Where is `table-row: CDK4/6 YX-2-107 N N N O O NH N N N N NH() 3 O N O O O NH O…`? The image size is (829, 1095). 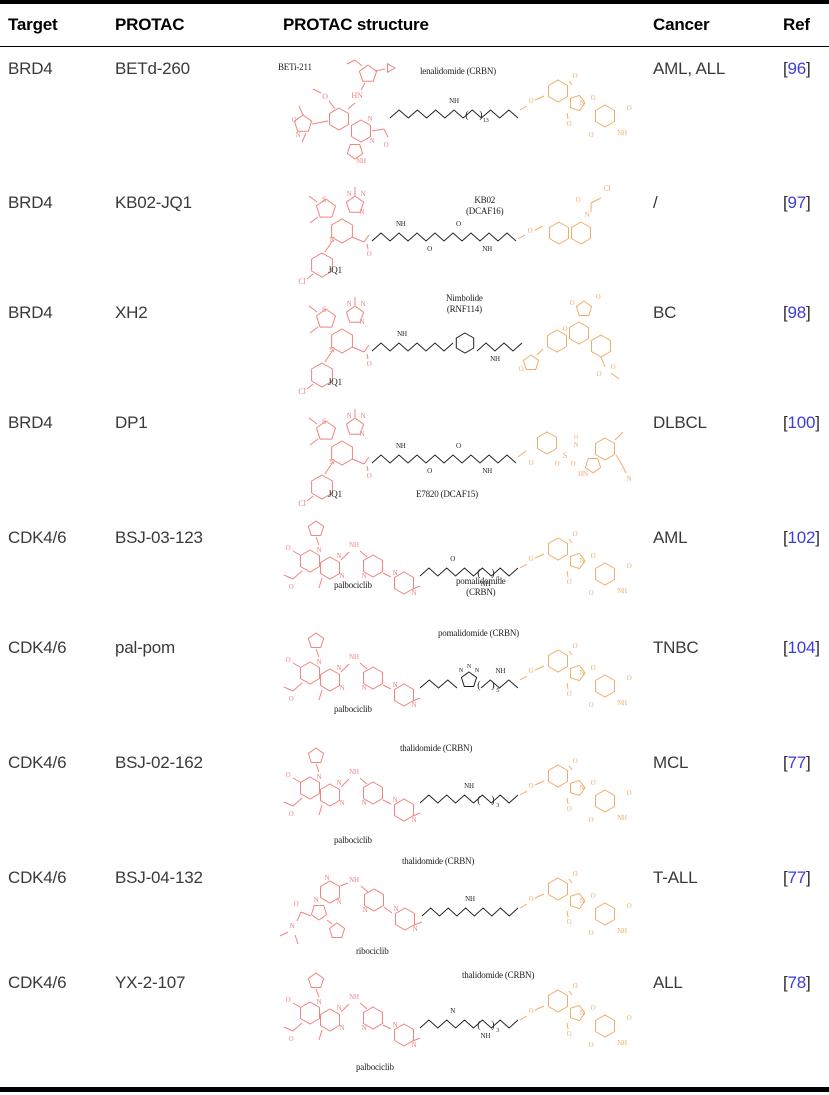 table-row: CDK4/6 YX-2-107 N N N O O NH N N N N NH() 3 O N O O O NH O… is located at coordinates (414, 1024).